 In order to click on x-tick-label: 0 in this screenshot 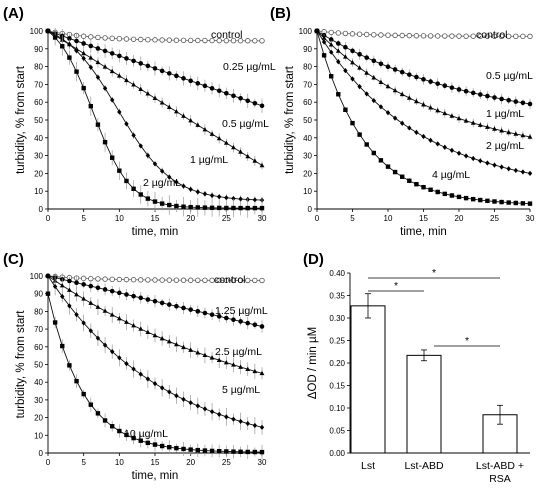, I will do `click(317, 218)`.